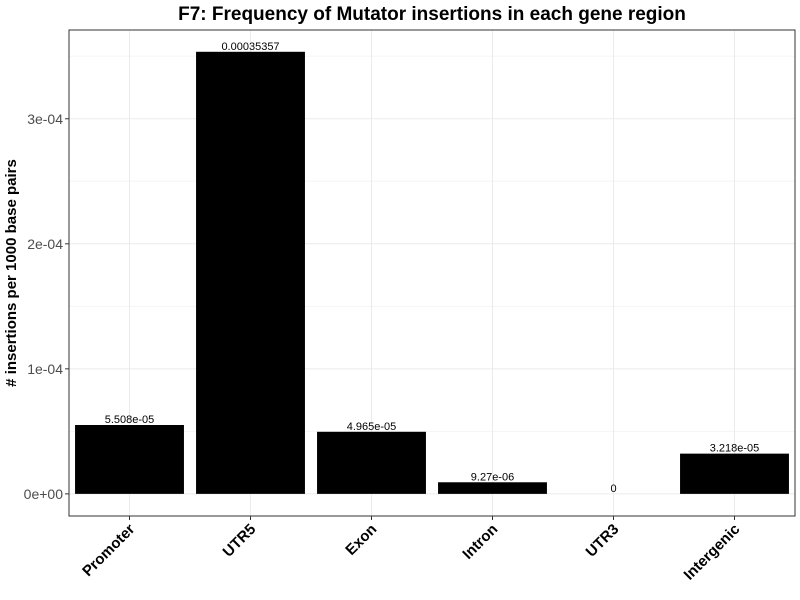 Image resolution: width=800 pixels, height=600 pixels. What do you see at coordinates (361, 540) in the screenshot?
I see `x-tick-label-exon: Exon` at bounding box center [361, 540].